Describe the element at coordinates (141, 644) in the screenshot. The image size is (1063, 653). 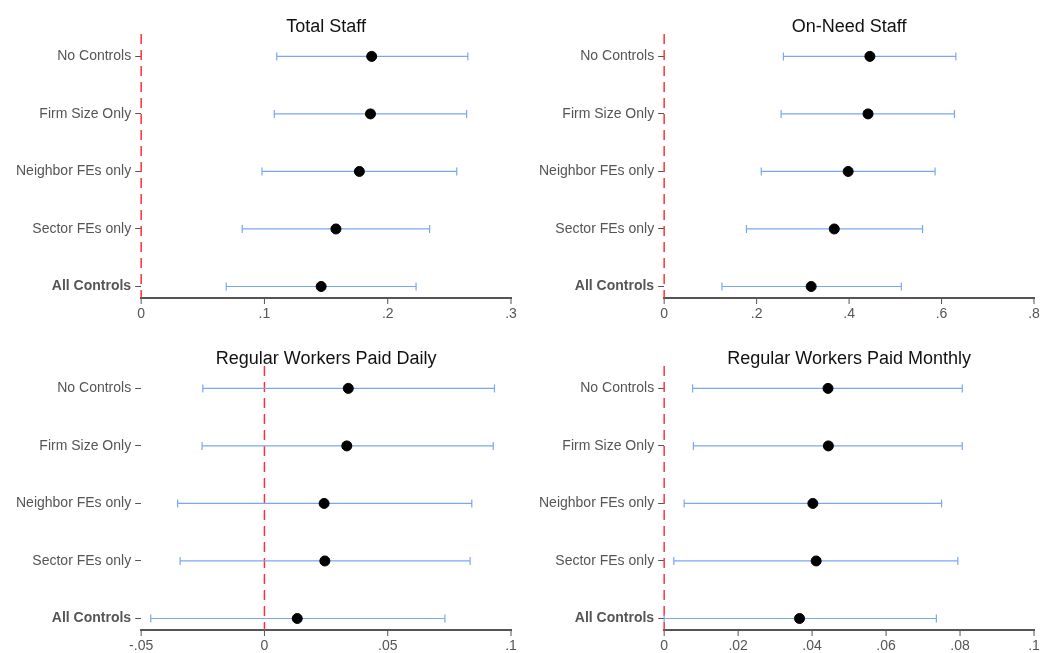
I see `x-tick-label: -.05` at that location.